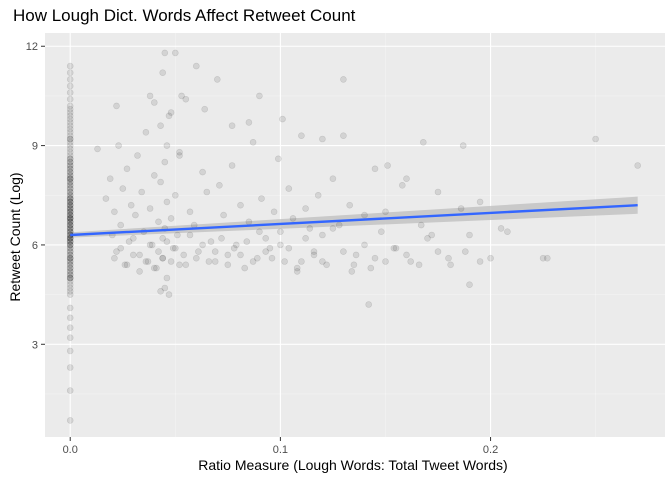 The height and width of the screenshot is (485, 672). I want to click on x-tick-label: 0.0, so click(70, 450).